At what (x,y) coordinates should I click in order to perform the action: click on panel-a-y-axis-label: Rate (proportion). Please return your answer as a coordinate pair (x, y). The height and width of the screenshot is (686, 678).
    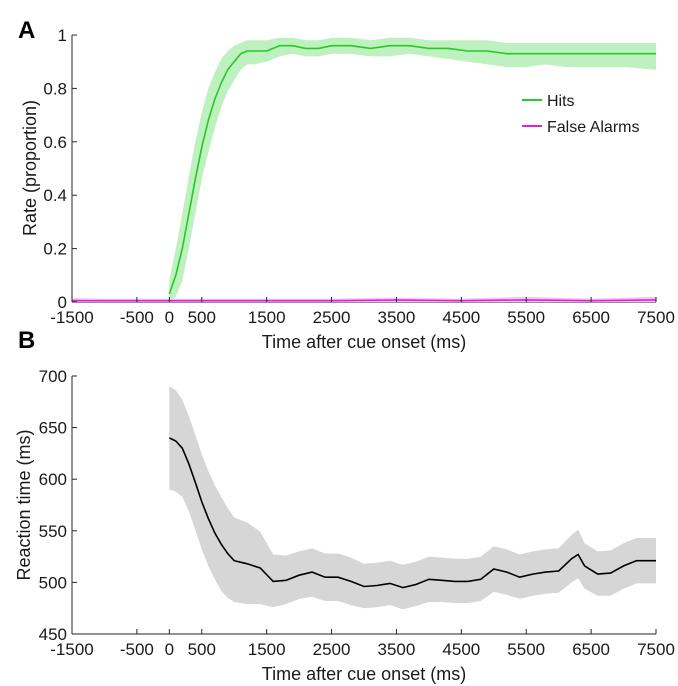
    Looking at the image, I should click on (30, 168).